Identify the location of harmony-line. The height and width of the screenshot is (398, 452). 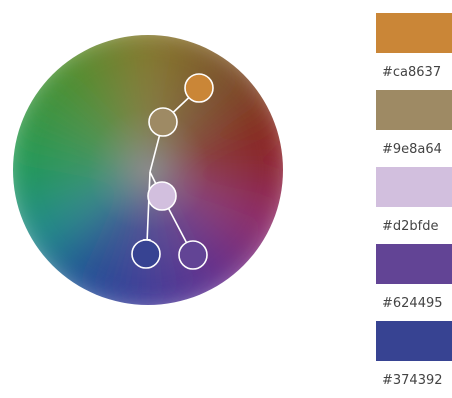
(148, 207).